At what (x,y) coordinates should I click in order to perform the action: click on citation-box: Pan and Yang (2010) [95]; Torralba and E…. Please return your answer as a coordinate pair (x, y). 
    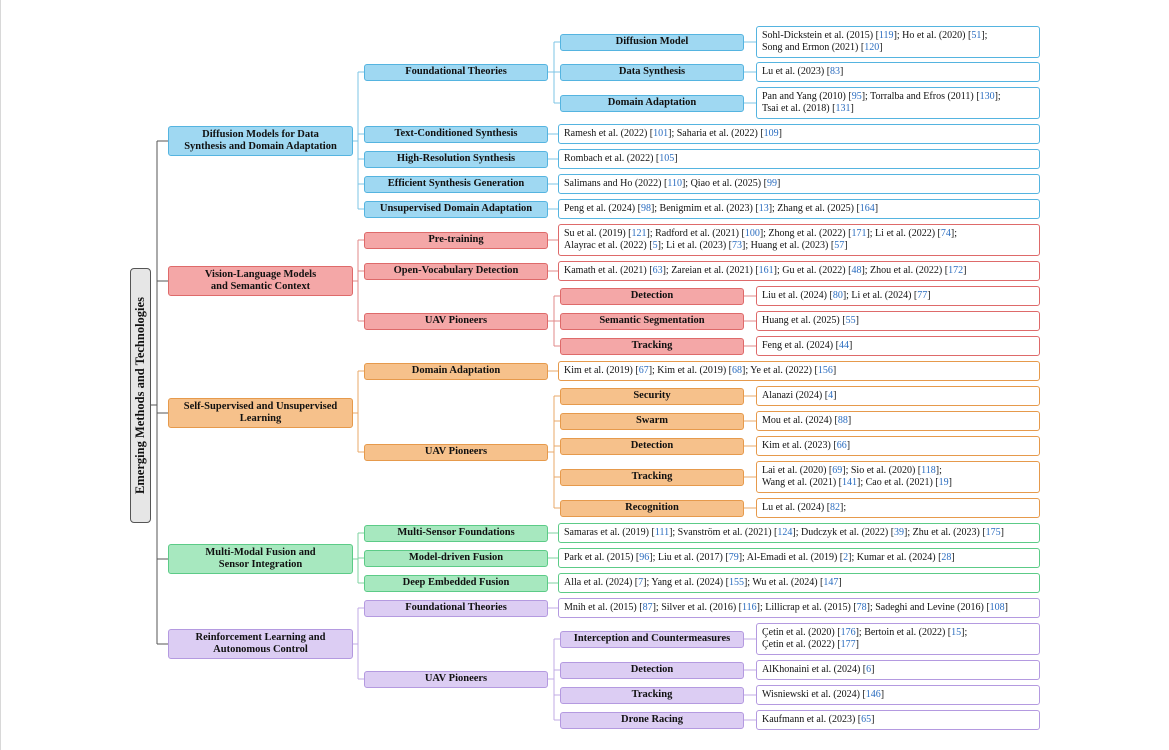
    Looking at the image, I should click on (898, 103).